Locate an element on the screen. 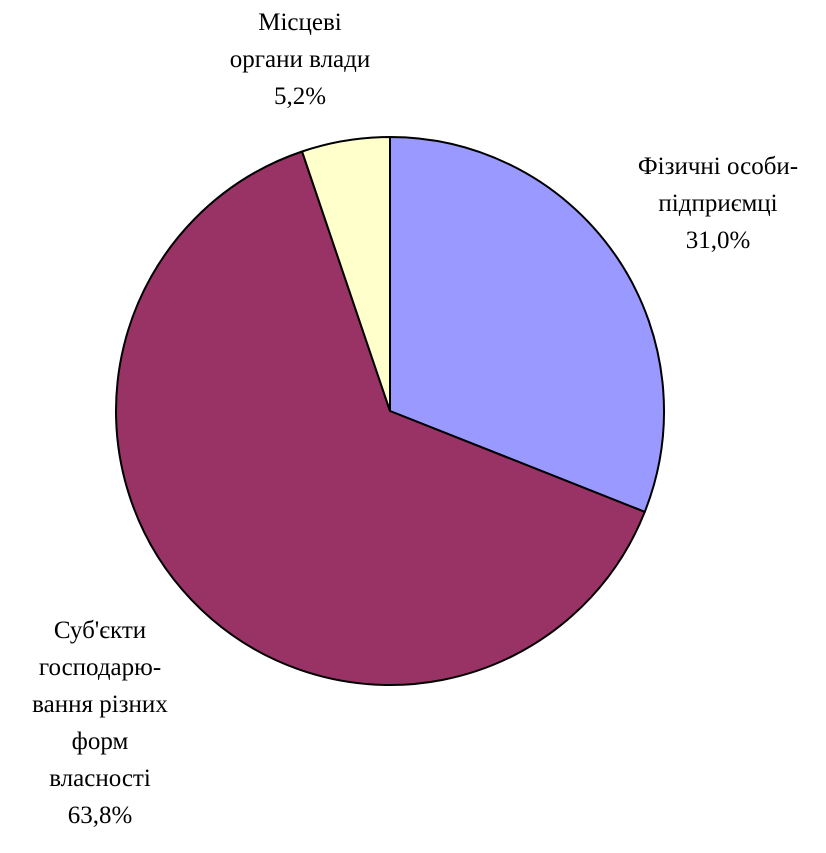  slice-individual-entrepreneurs is located at coordinates (527, 324).